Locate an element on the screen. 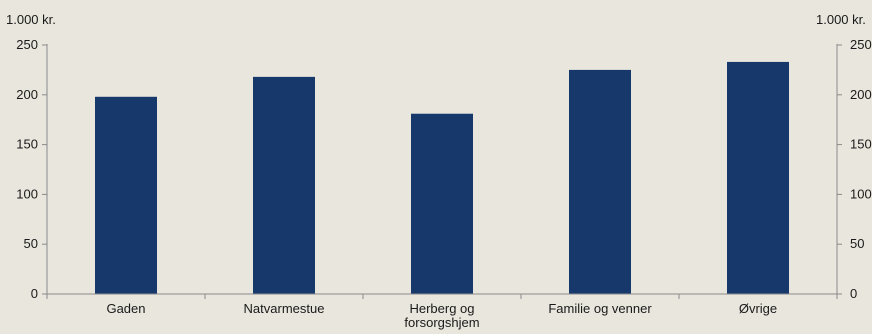 This screenshot has height=334, width=872. left-tick-label: 0 is located at coordinates (34, 293).